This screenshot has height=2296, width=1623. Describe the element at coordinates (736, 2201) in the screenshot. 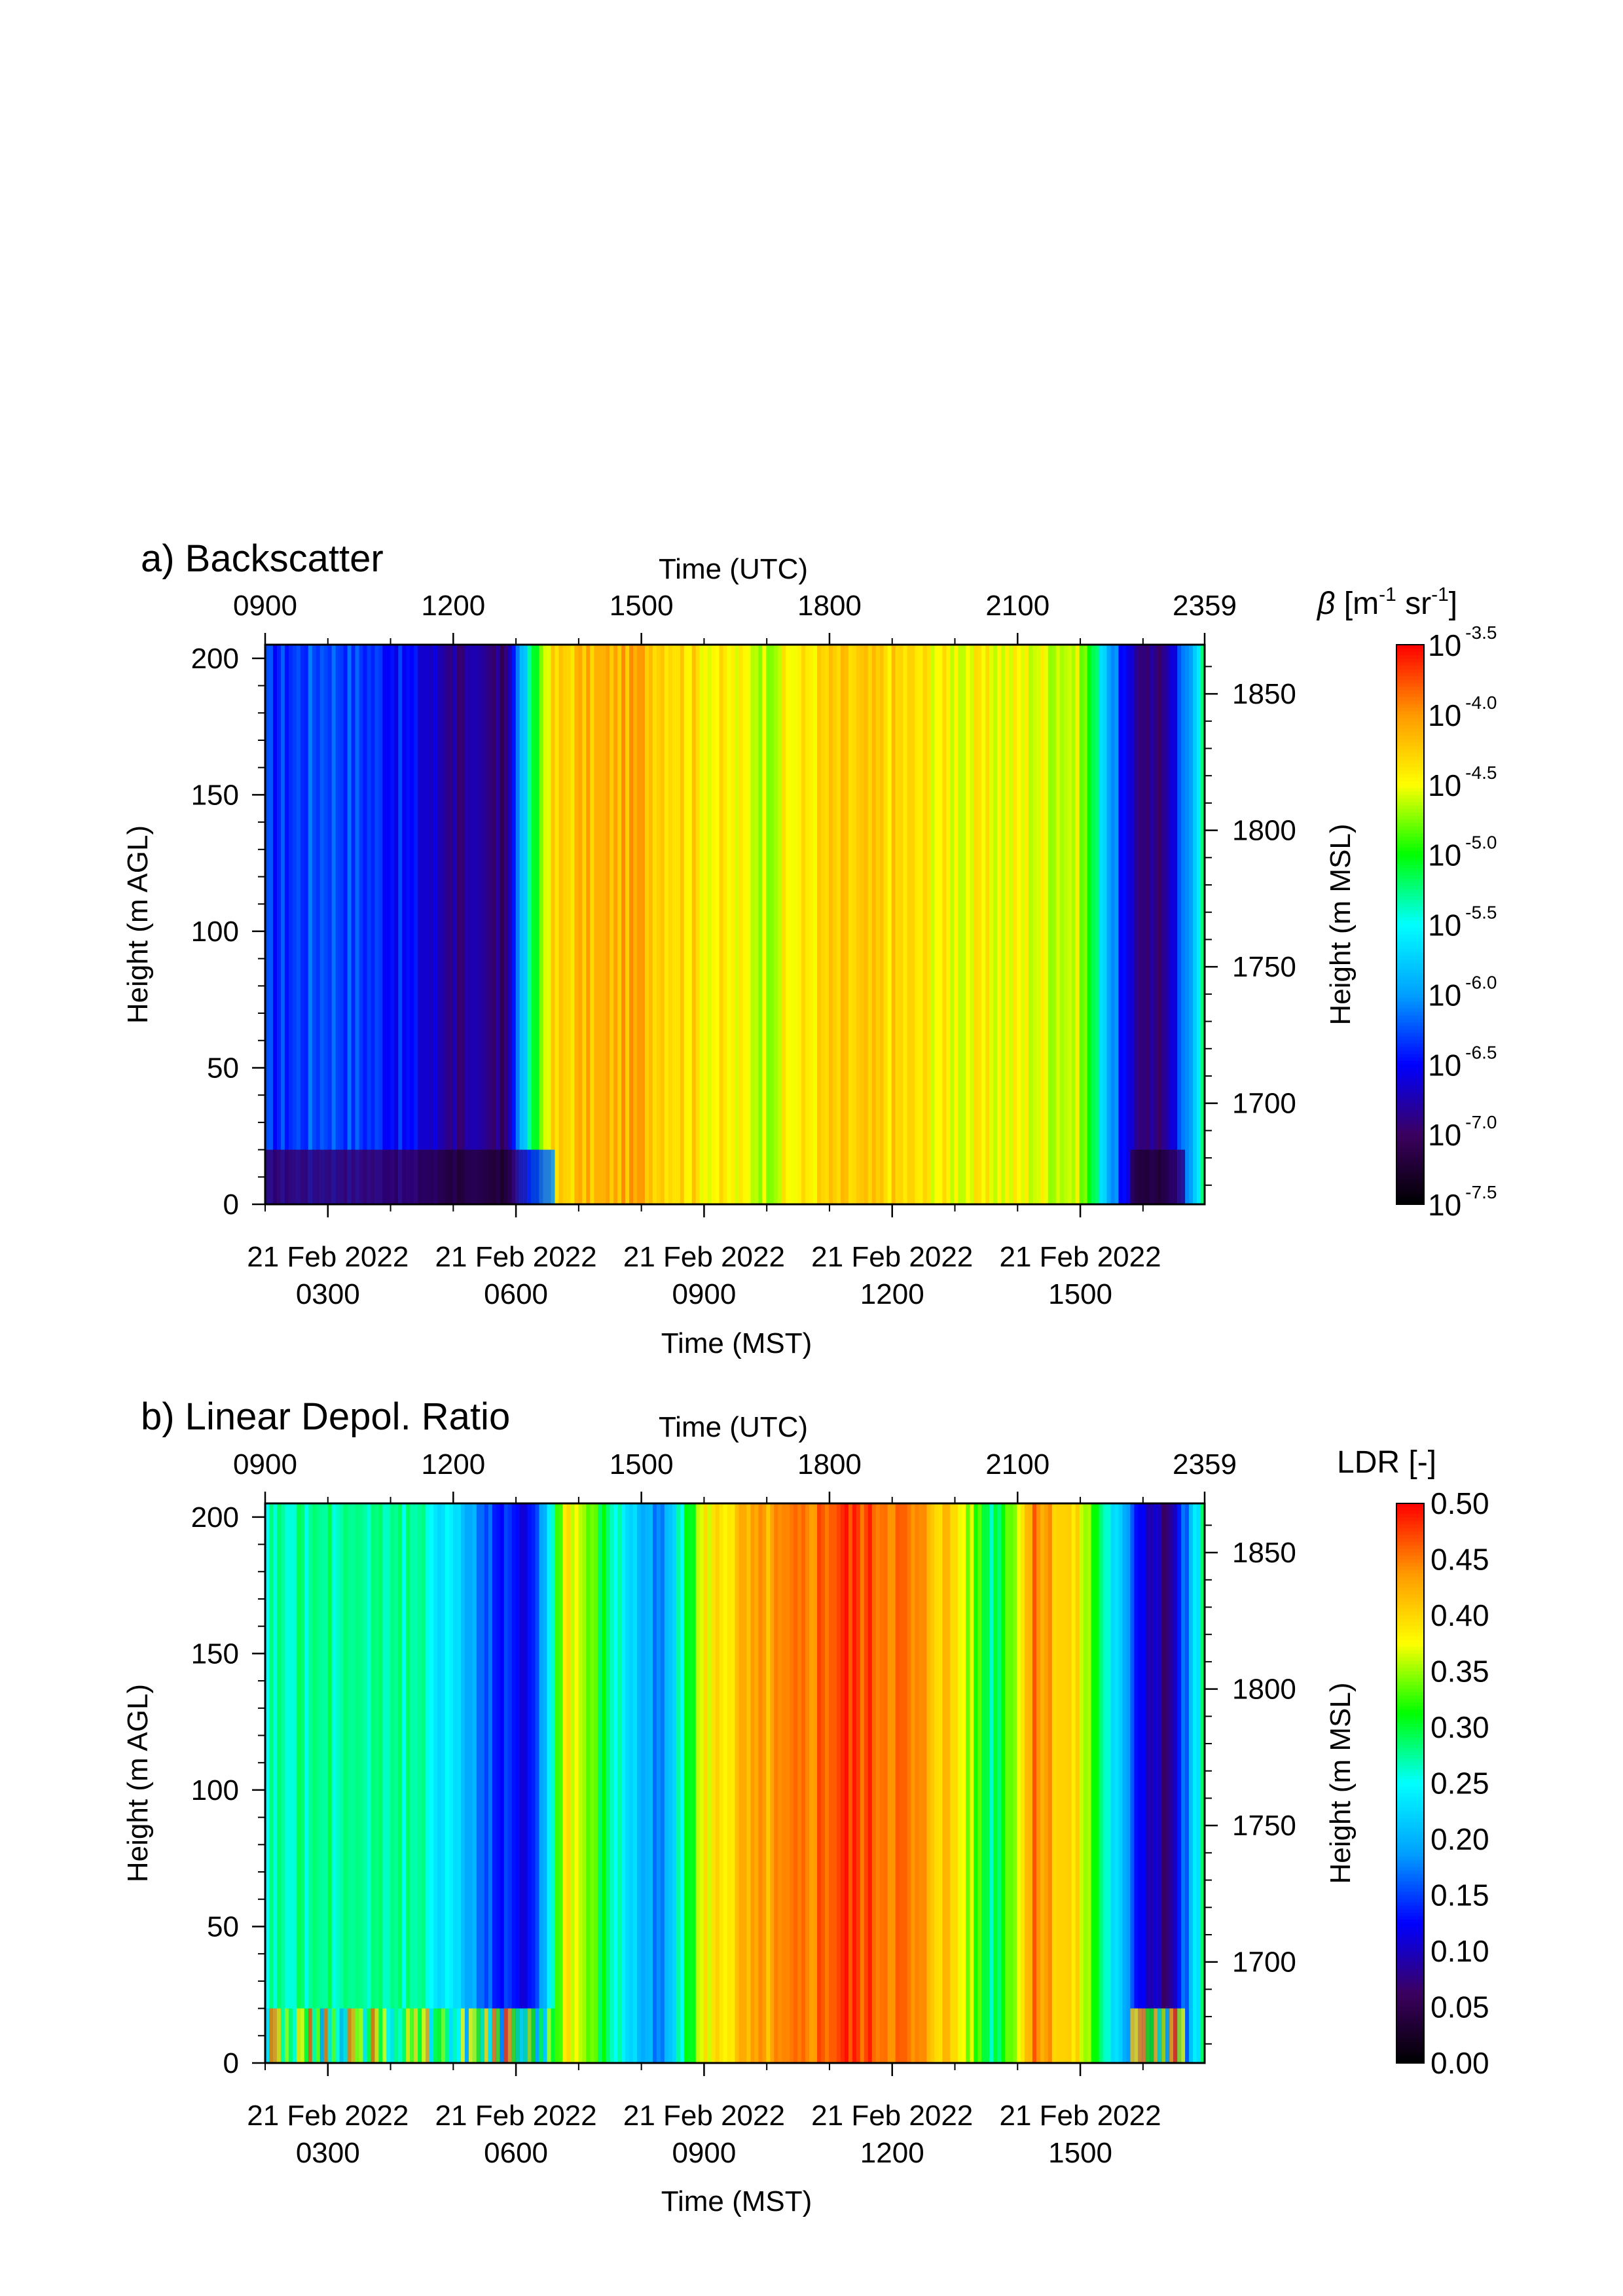

I see `x-bottom-axis-label: Time (MST)` at that location.